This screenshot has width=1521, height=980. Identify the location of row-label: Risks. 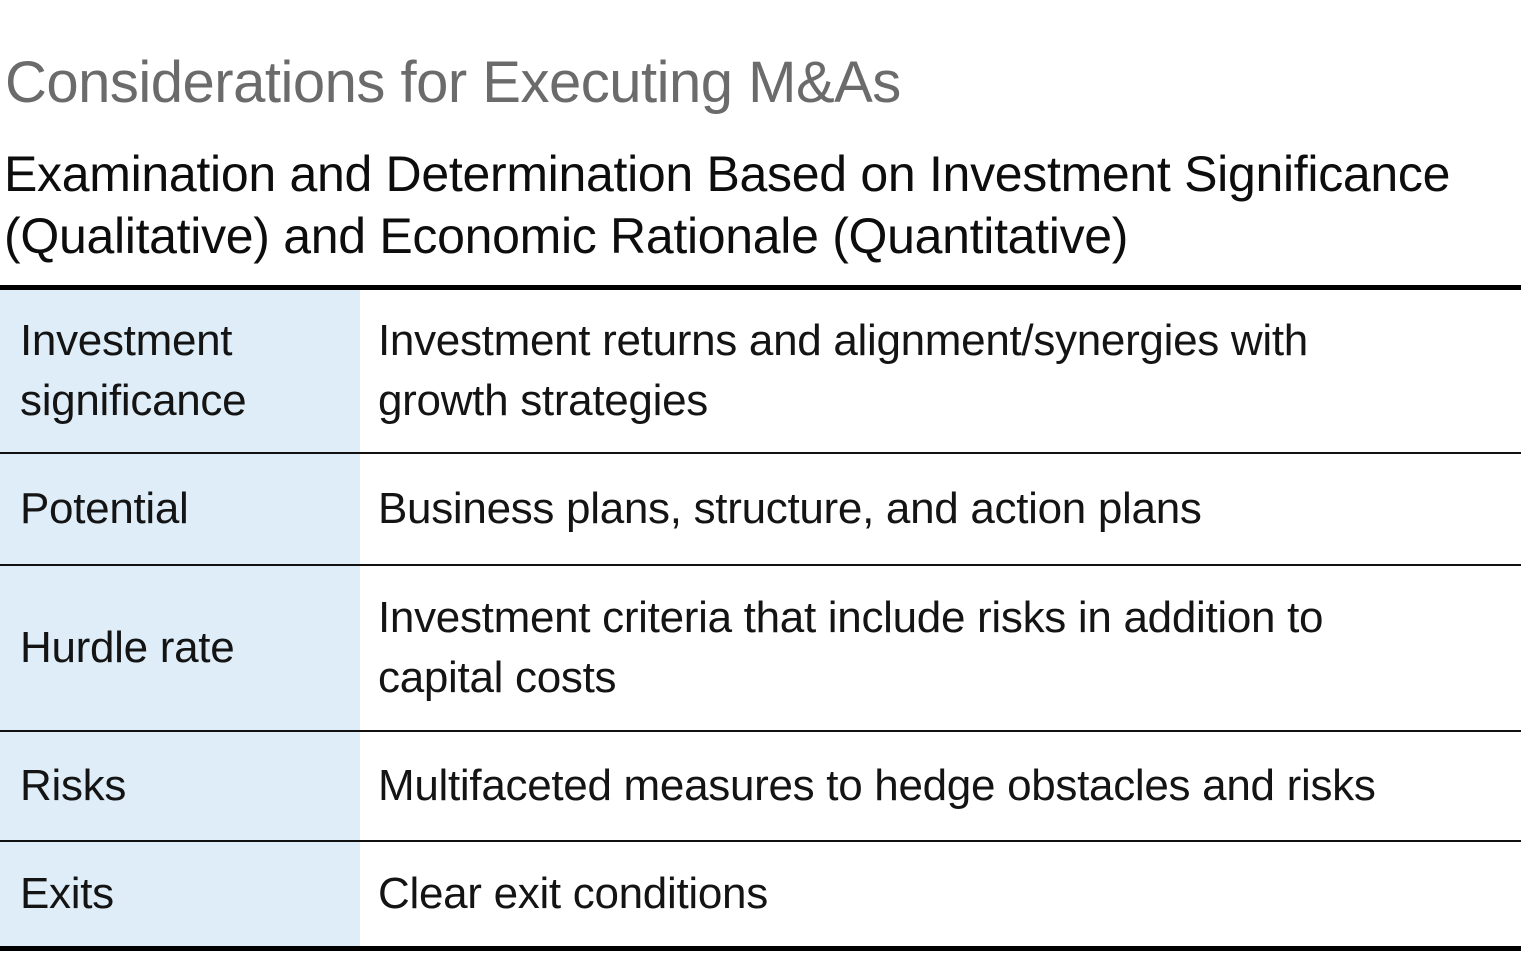
(73, 785).